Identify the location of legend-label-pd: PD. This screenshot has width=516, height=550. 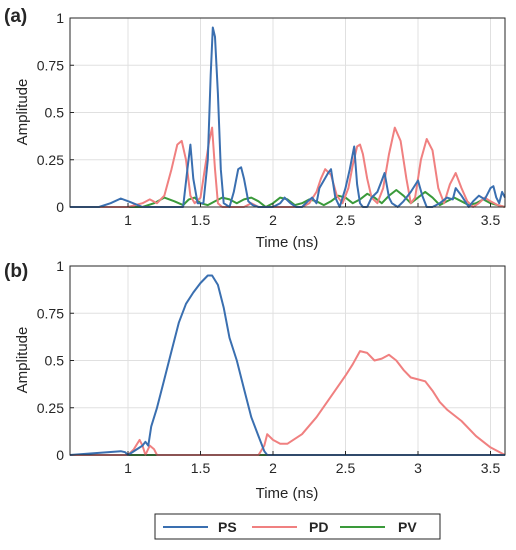
(318, 527).